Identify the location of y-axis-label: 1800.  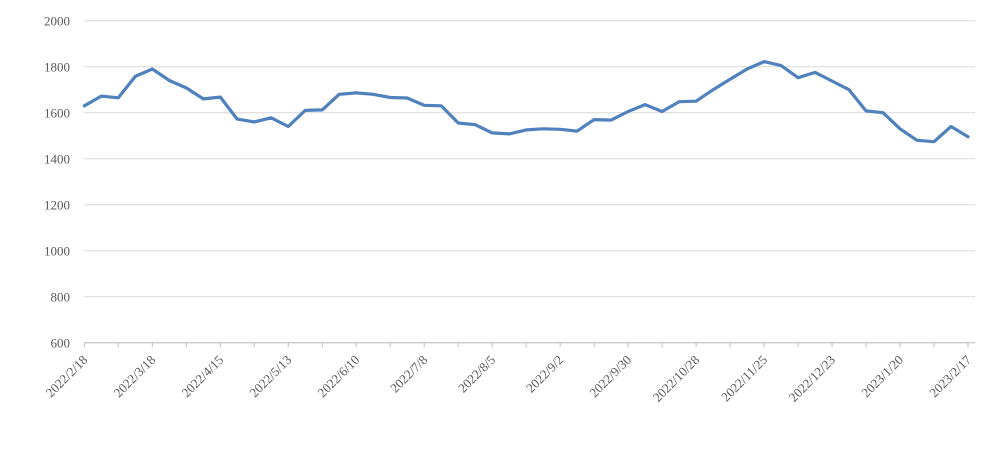
(57, 66).